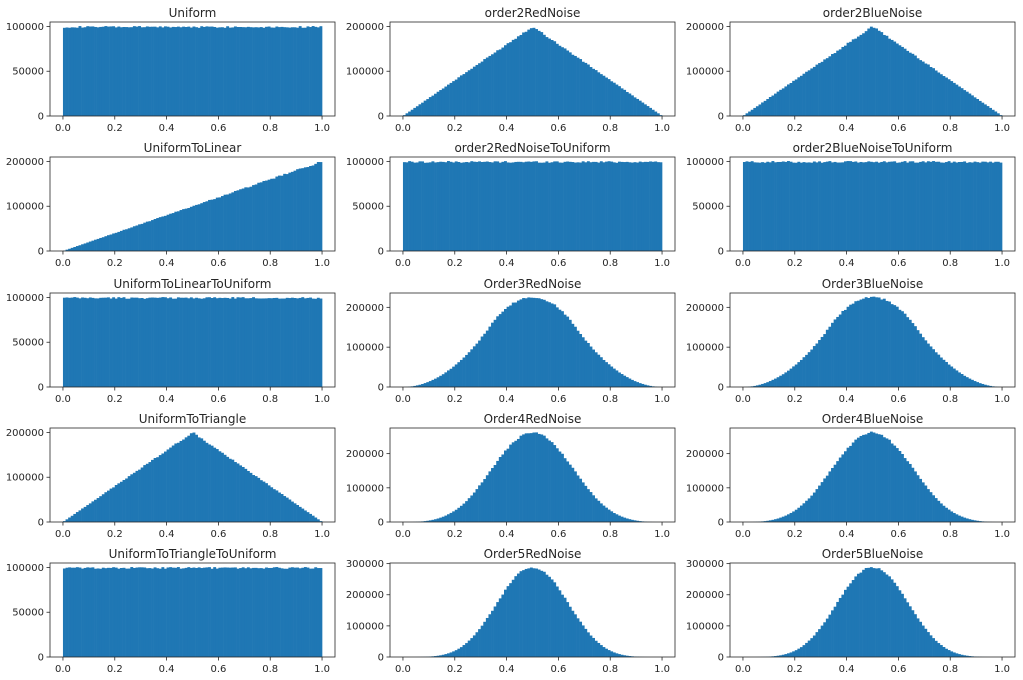 The width and height of the screenshot is (1023, 680). What do you see at coordinates (381, 388) in the screenshot?
I see `y-tick-label: 0` at bounding box center [381, 388].